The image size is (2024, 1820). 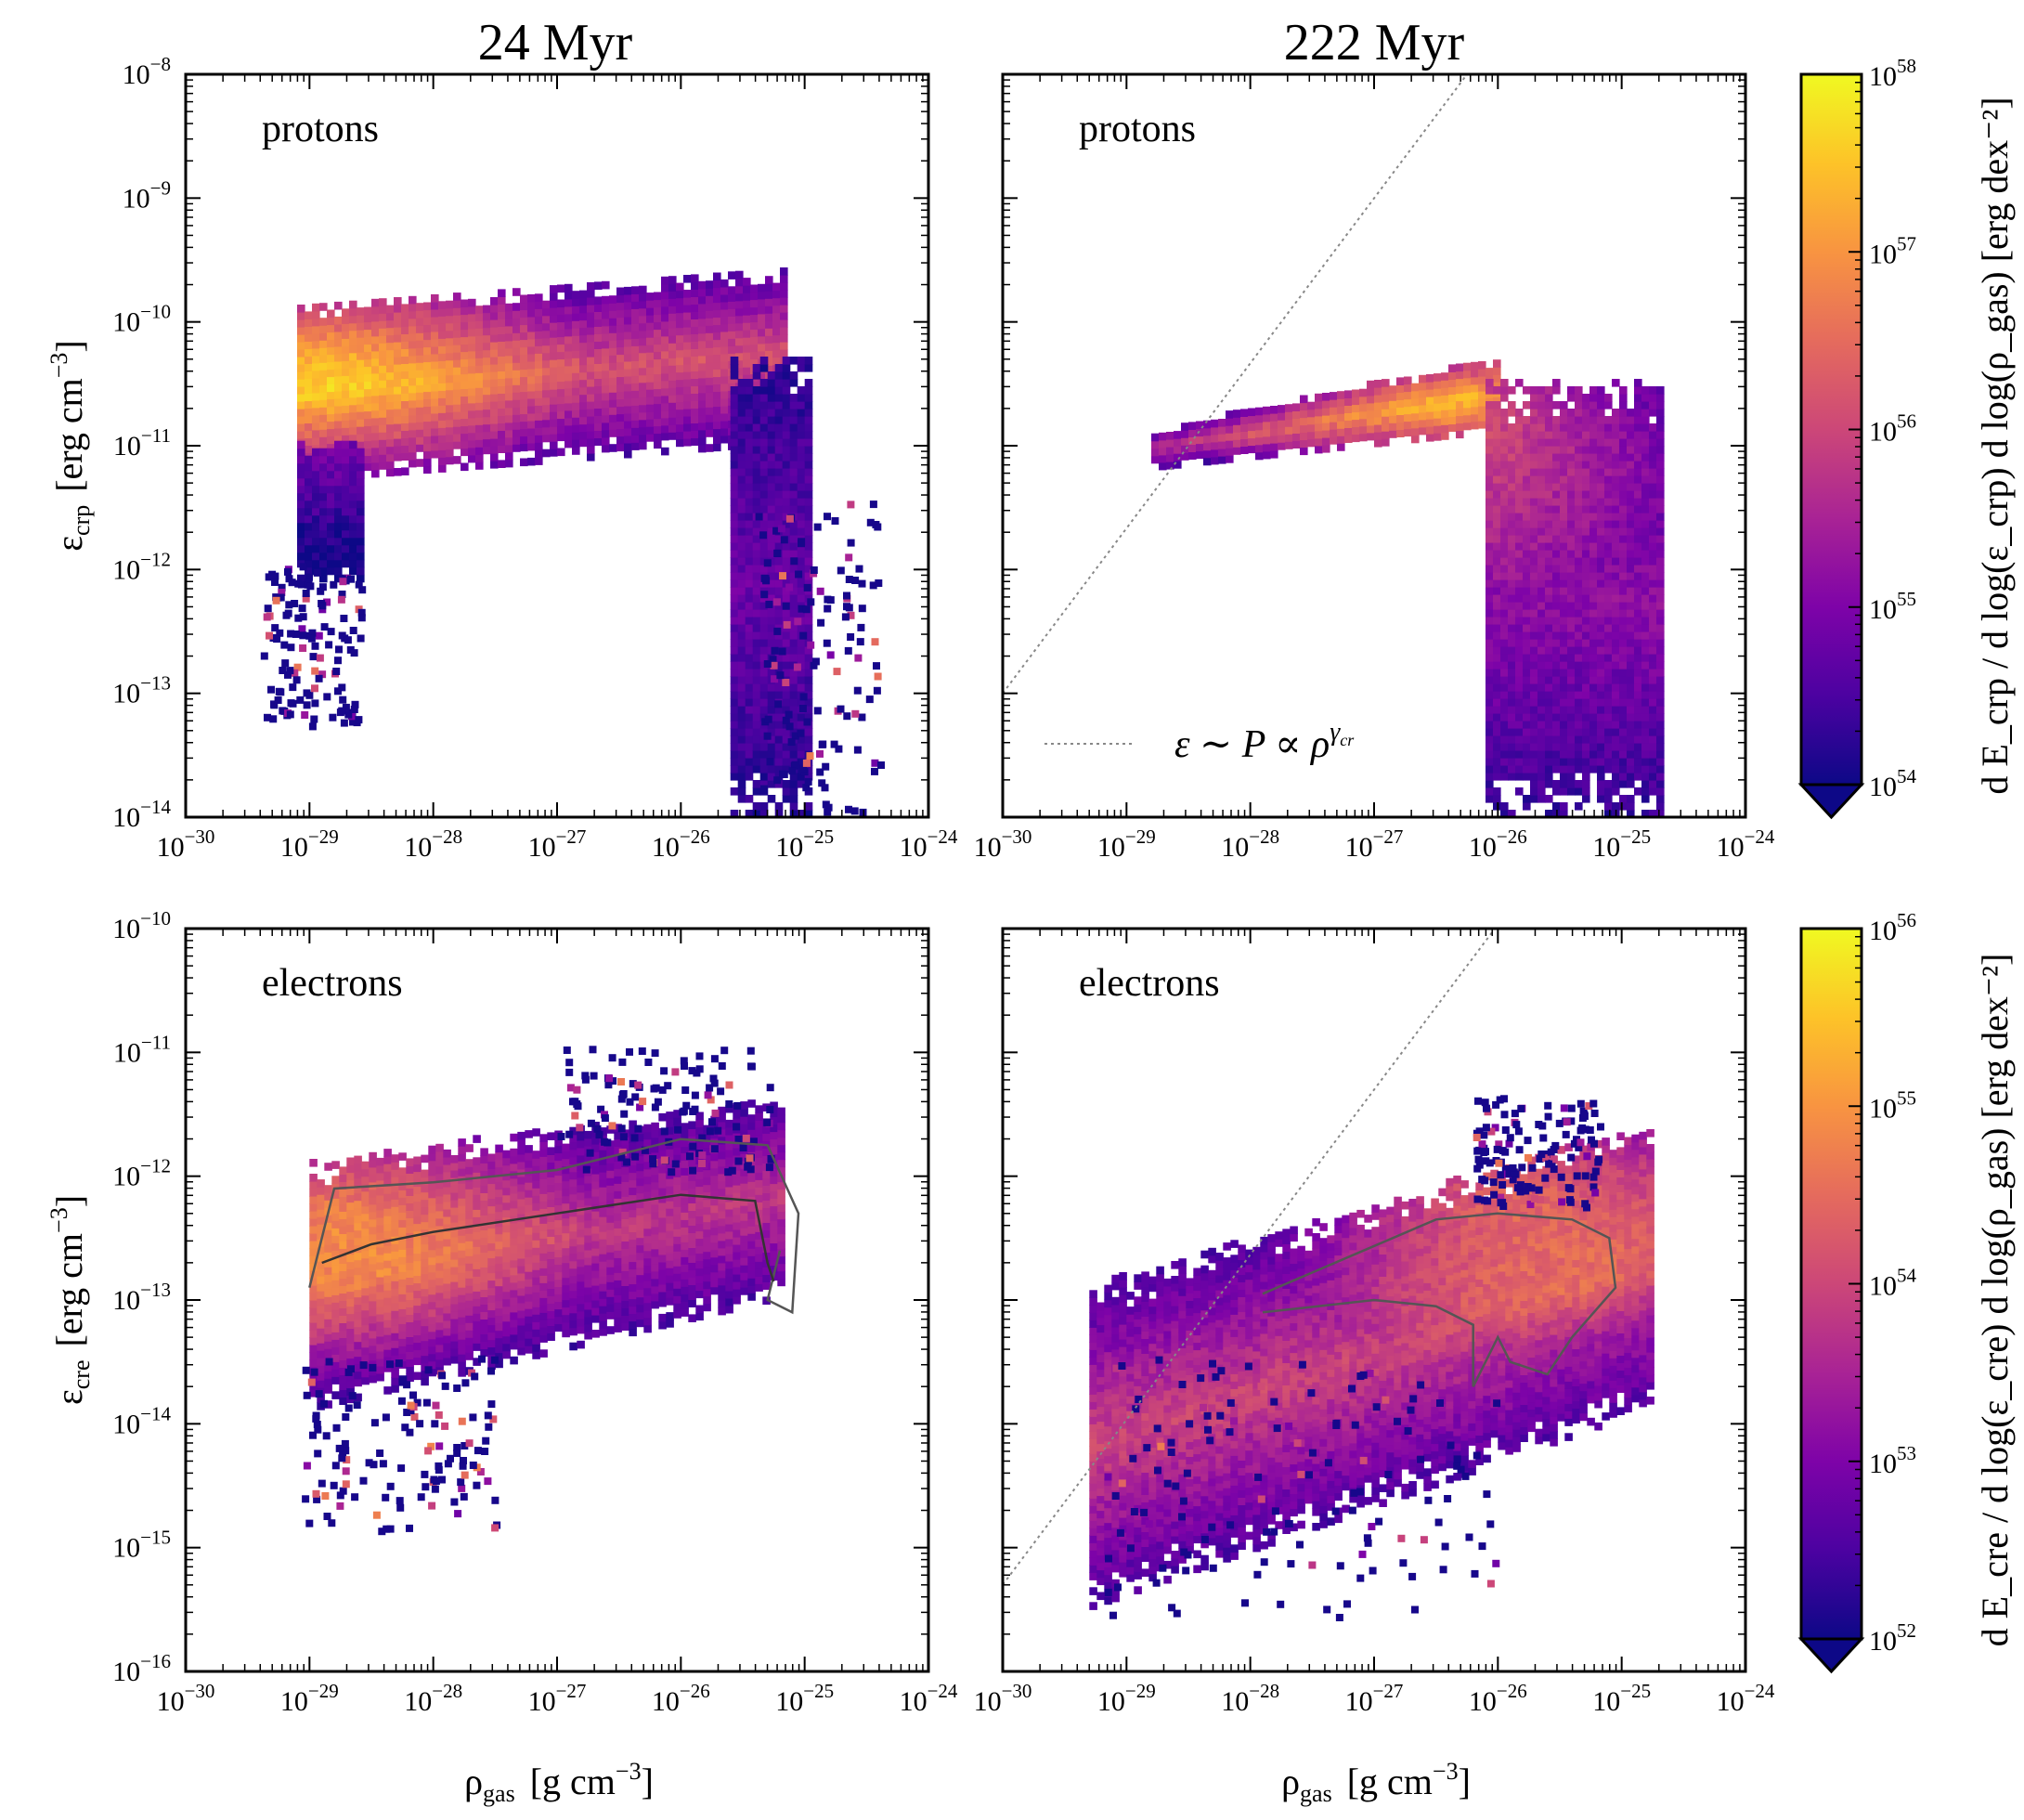 What do you see at coordinates (542, 374) in the screenshot?
I see `region-upper-band` at bounding box center [542, 374].